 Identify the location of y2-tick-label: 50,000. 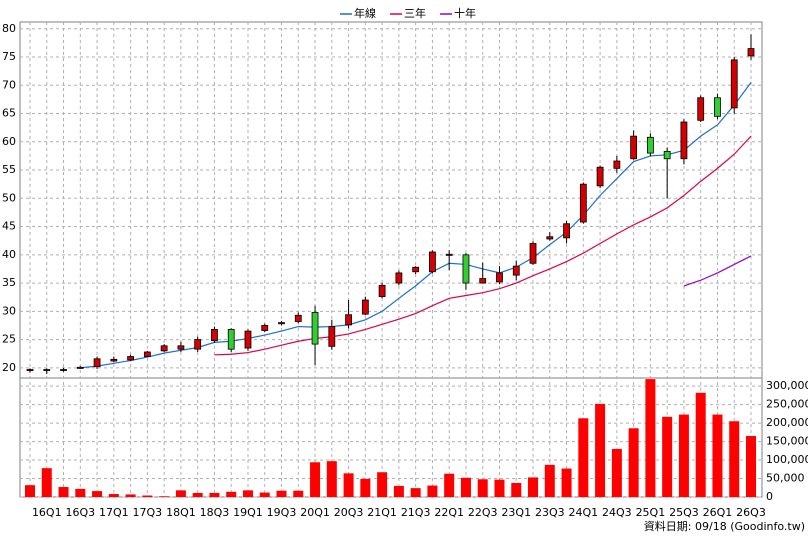
(785, 478).